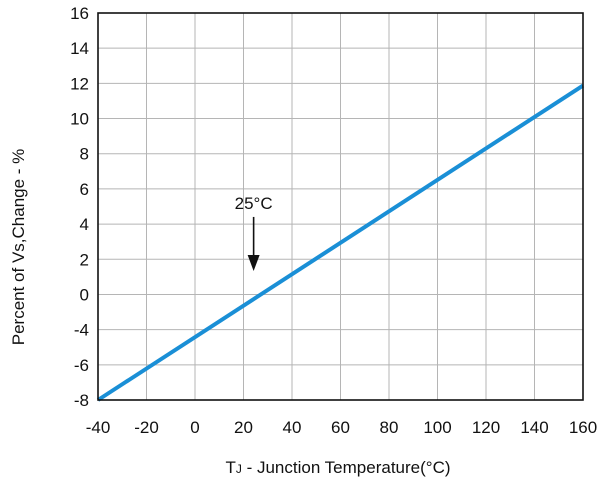 The width and height of the screenshot is (604, 485). I want to click on x-tick-label: 80, so click(389, 427).